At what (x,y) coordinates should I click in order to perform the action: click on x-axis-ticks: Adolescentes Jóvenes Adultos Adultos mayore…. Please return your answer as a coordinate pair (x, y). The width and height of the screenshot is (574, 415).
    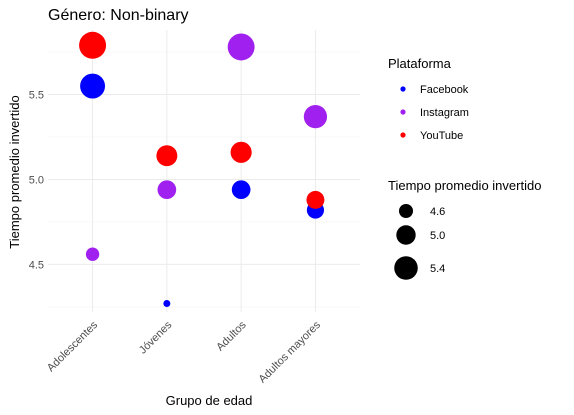
    Looking at the image, I should click on (184, 352).